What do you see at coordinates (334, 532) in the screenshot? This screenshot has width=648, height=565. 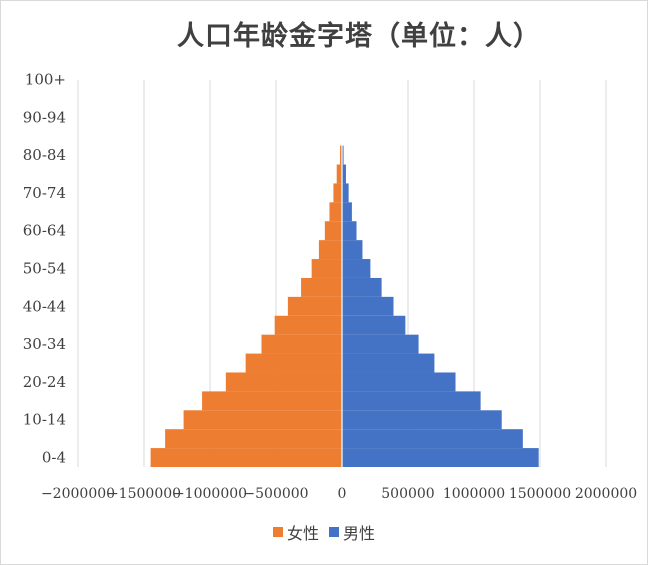 I see `legend-swatch-male` at bounding box center [334, 532].